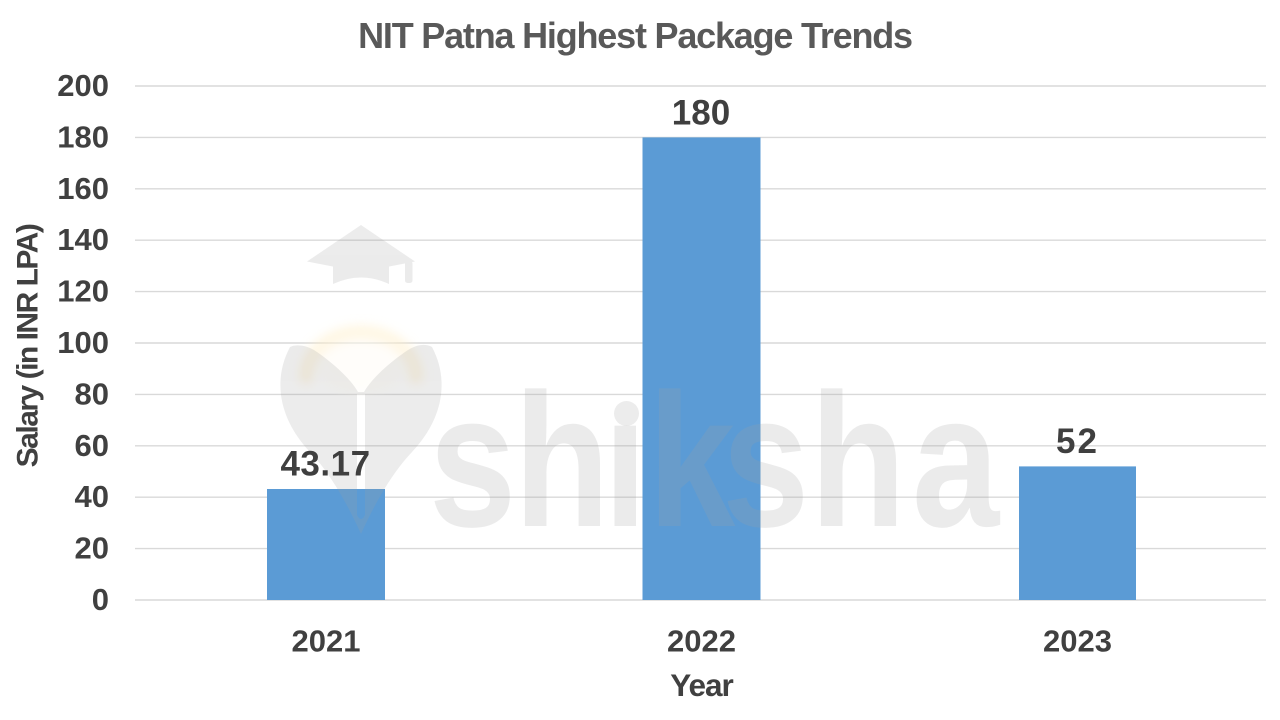 The image size is (1280, 720). Describe the element at coordinates (326, 641) in the screenshot. I see `svg-text: 2021` at that location.